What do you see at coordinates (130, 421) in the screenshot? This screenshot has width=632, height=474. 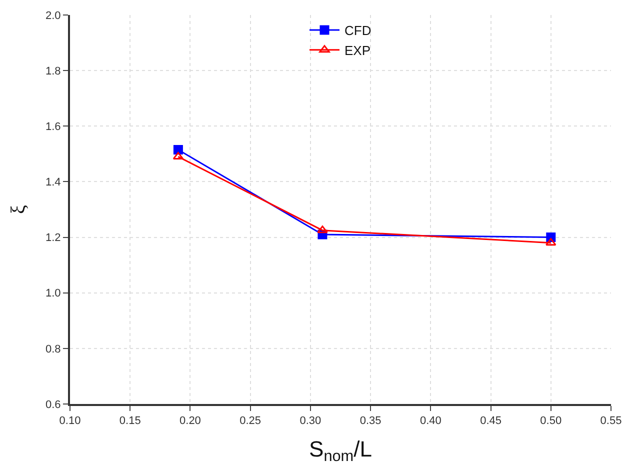 I see `x-tick-label: 0.15` at bounding box center [130, 421].